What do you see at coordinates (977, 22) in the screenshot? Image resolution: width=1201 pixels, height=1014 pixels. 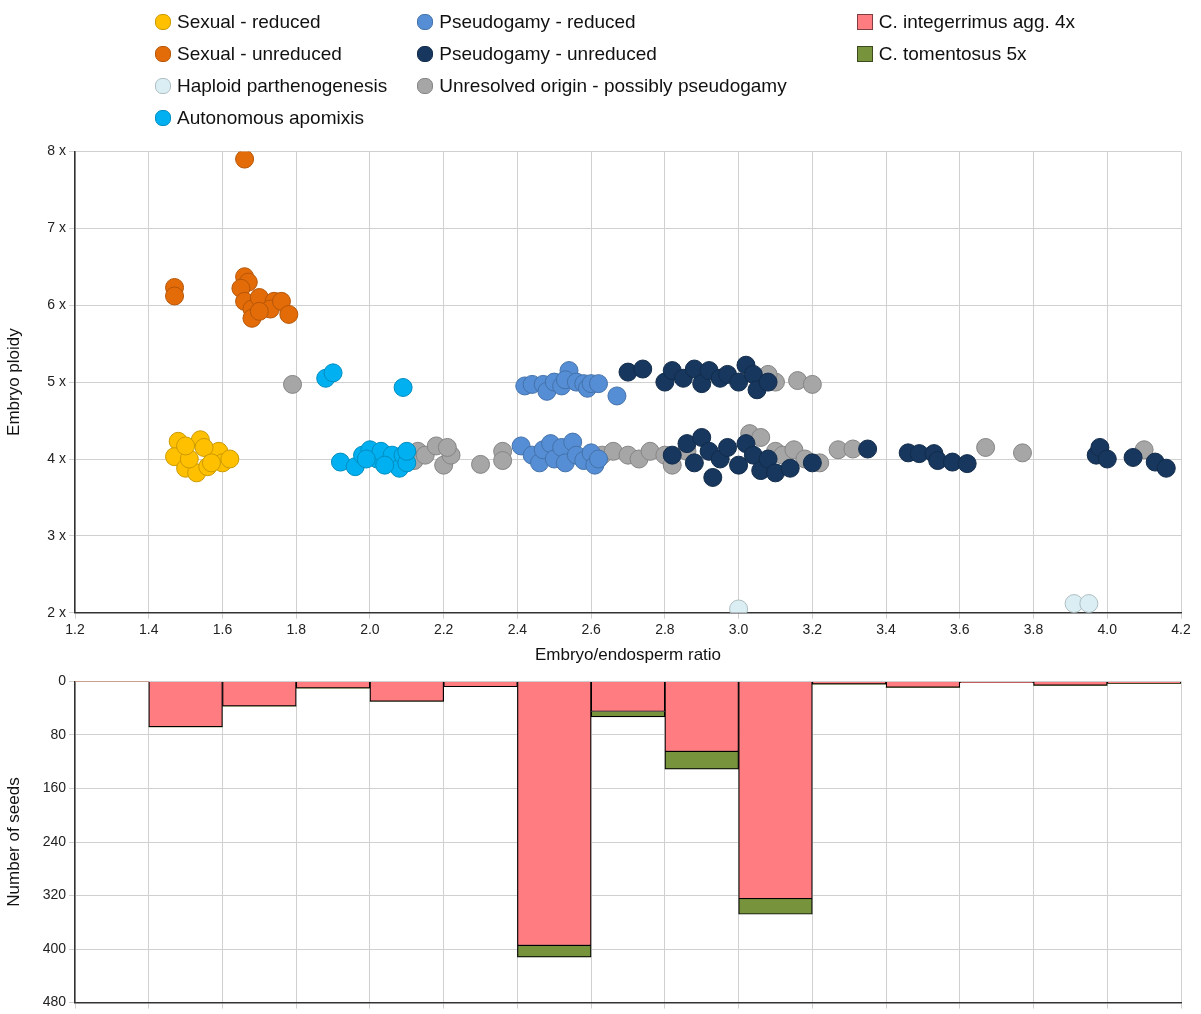 I see `legend-label: C. integerrimus agg. 4x` at bounding box center [977, 22].